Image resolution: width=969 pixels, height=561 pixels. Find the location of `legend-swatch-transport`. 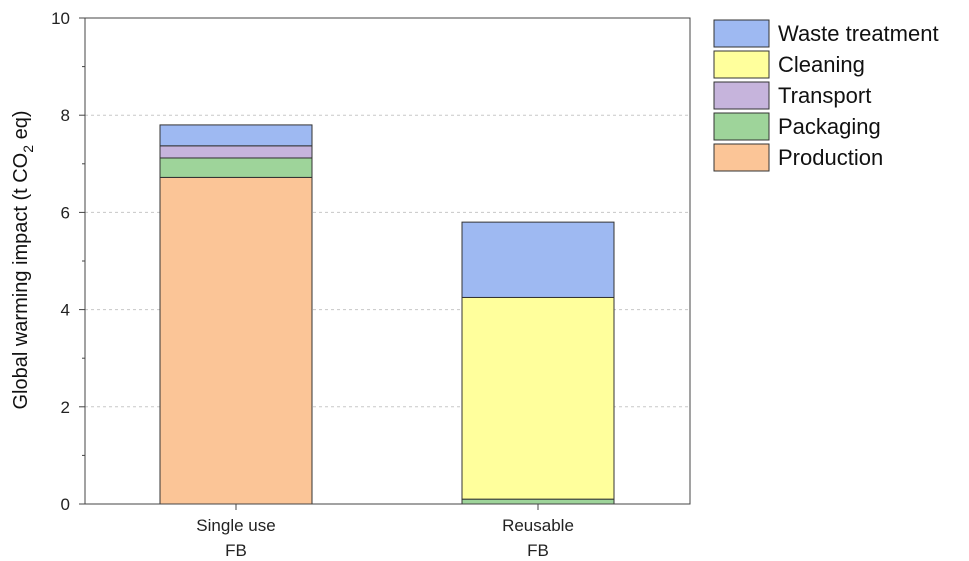

legend-swatch-transport is located at coordinates (741, 95).